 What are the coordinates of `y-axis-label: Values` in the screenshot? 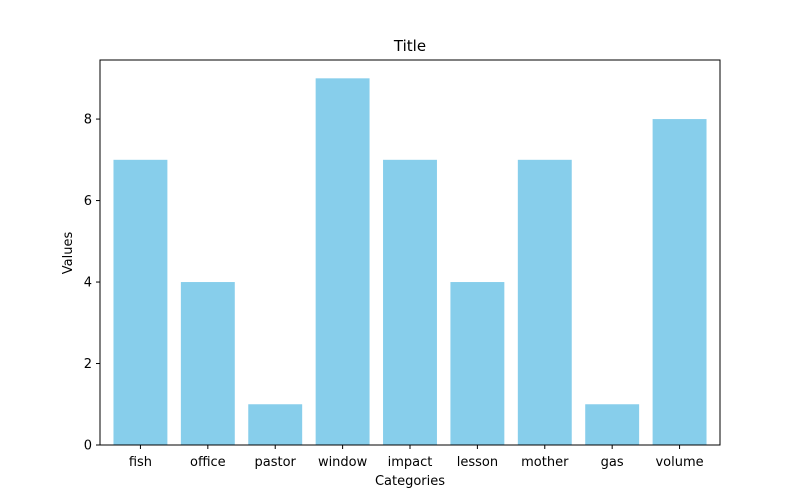 It's located at (68, 253).